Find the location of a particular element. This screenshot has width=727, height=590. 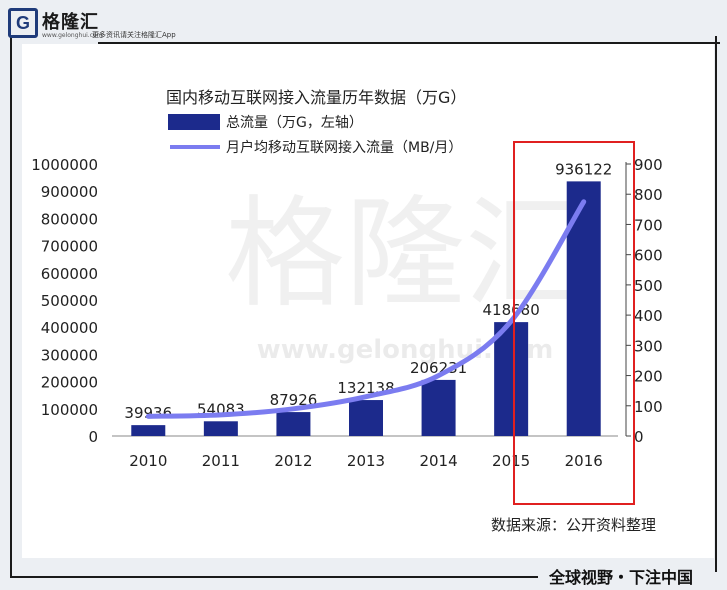

bar-2010 is located at coordinates (148, 430).